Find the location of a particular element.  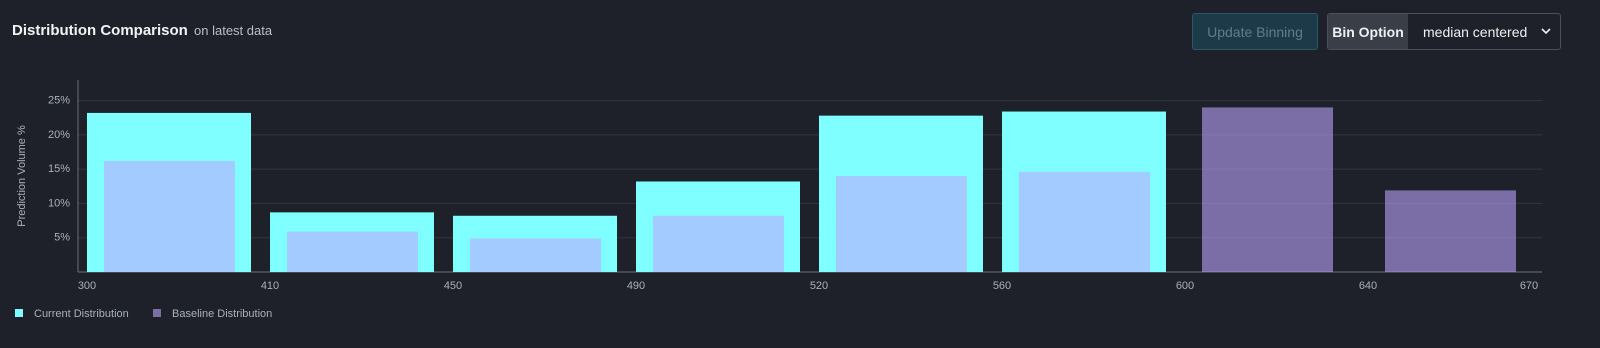

x-tick-label: 300 is located at coordinates (87, 286).